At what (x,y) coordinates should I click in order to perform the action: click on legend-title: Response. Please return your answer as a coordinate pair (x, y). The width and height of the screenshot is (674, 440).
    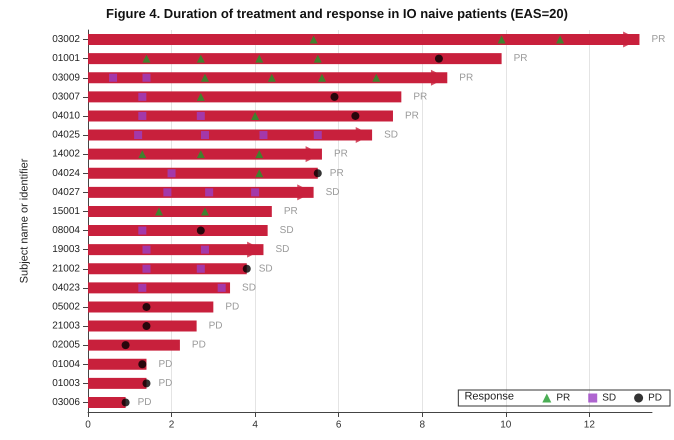
    Looking at the image, I should click on (489, 396).